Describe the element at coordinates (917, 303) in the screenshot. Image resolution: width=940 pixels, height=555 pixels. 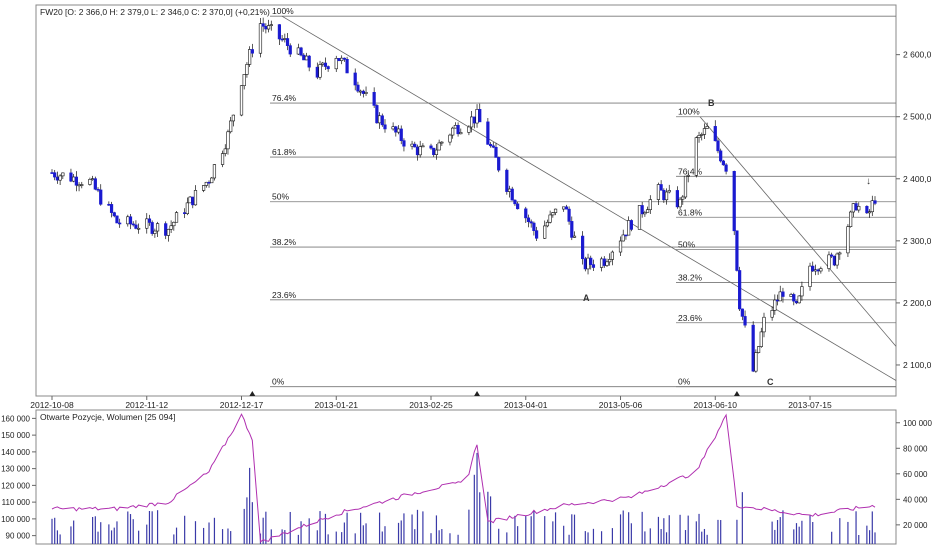
I see `price-y-tick-label: 2 200,0` at that location.